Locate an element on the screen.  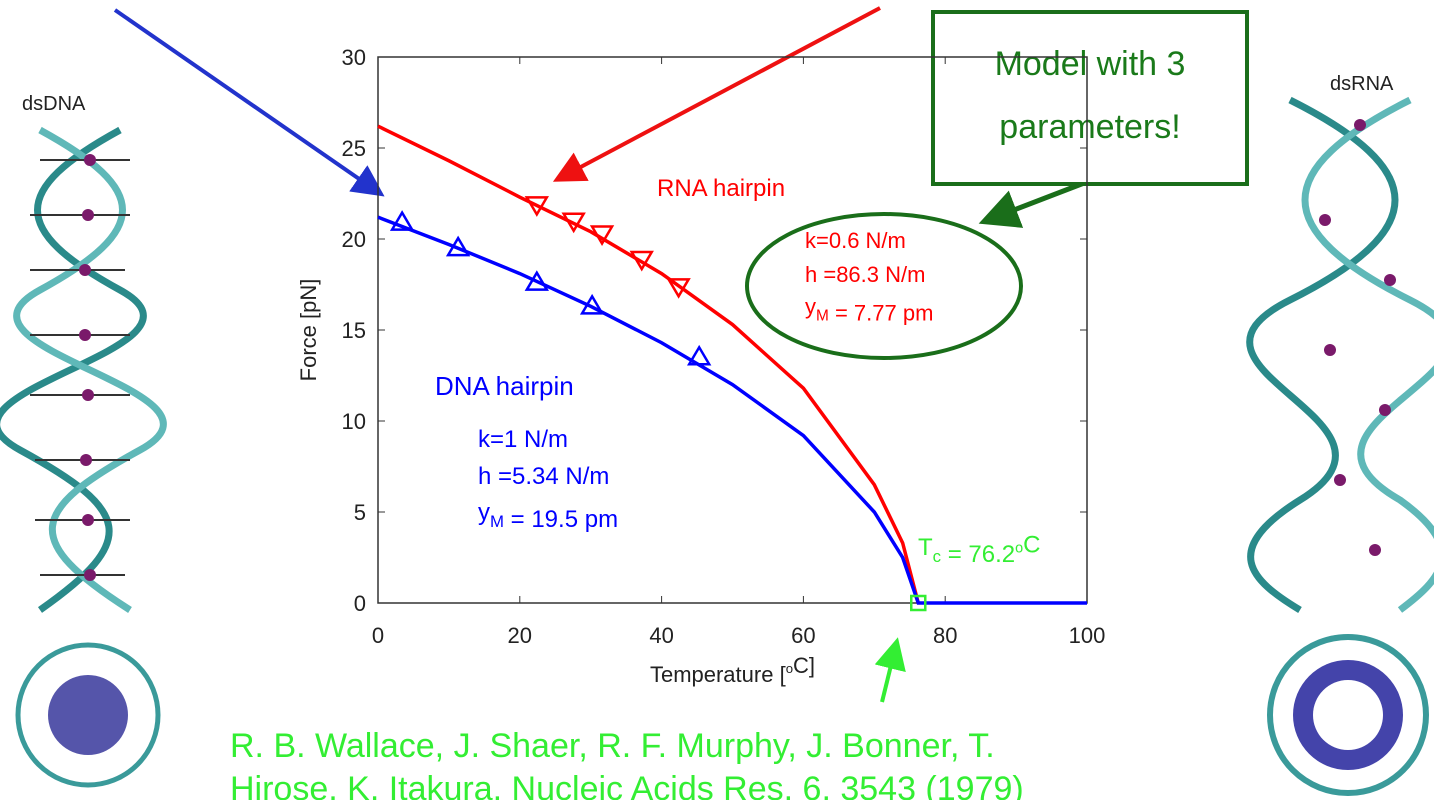
parameter-text-part: h =86.3 N/m is located at coordinates (865, 274).